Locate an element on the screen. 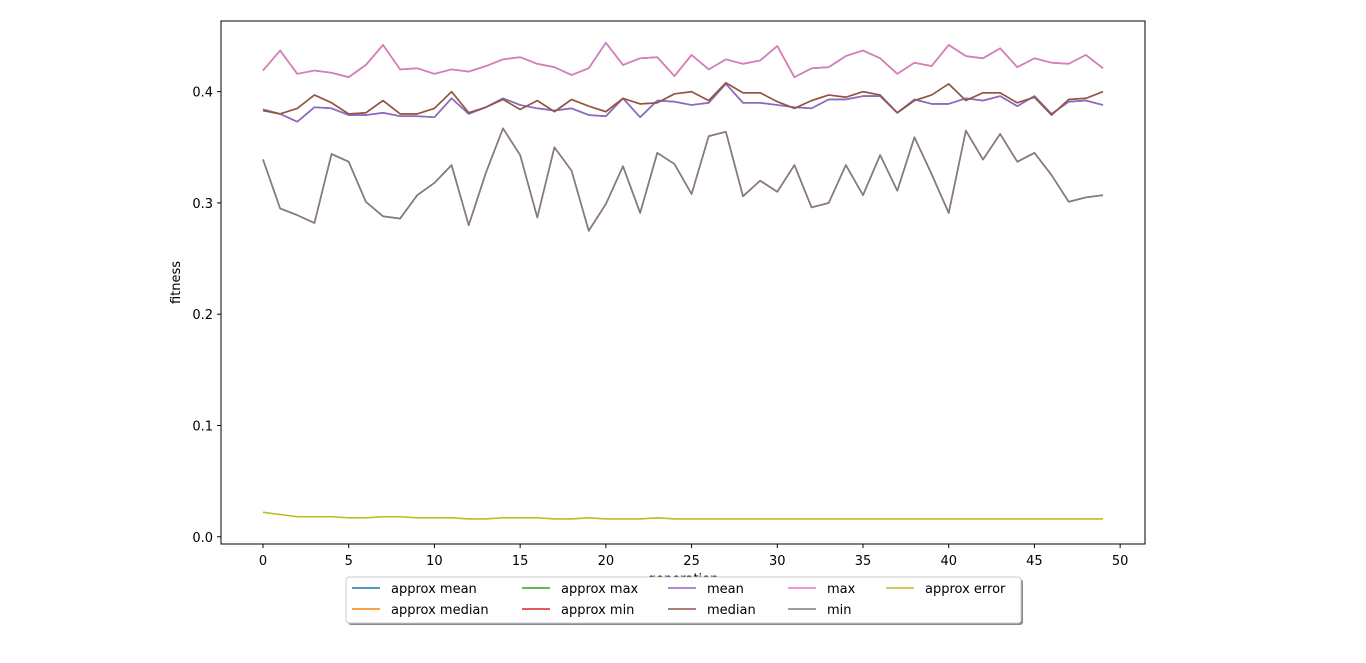  x-tick-label: 50 is located at coordinates (1120, 561).